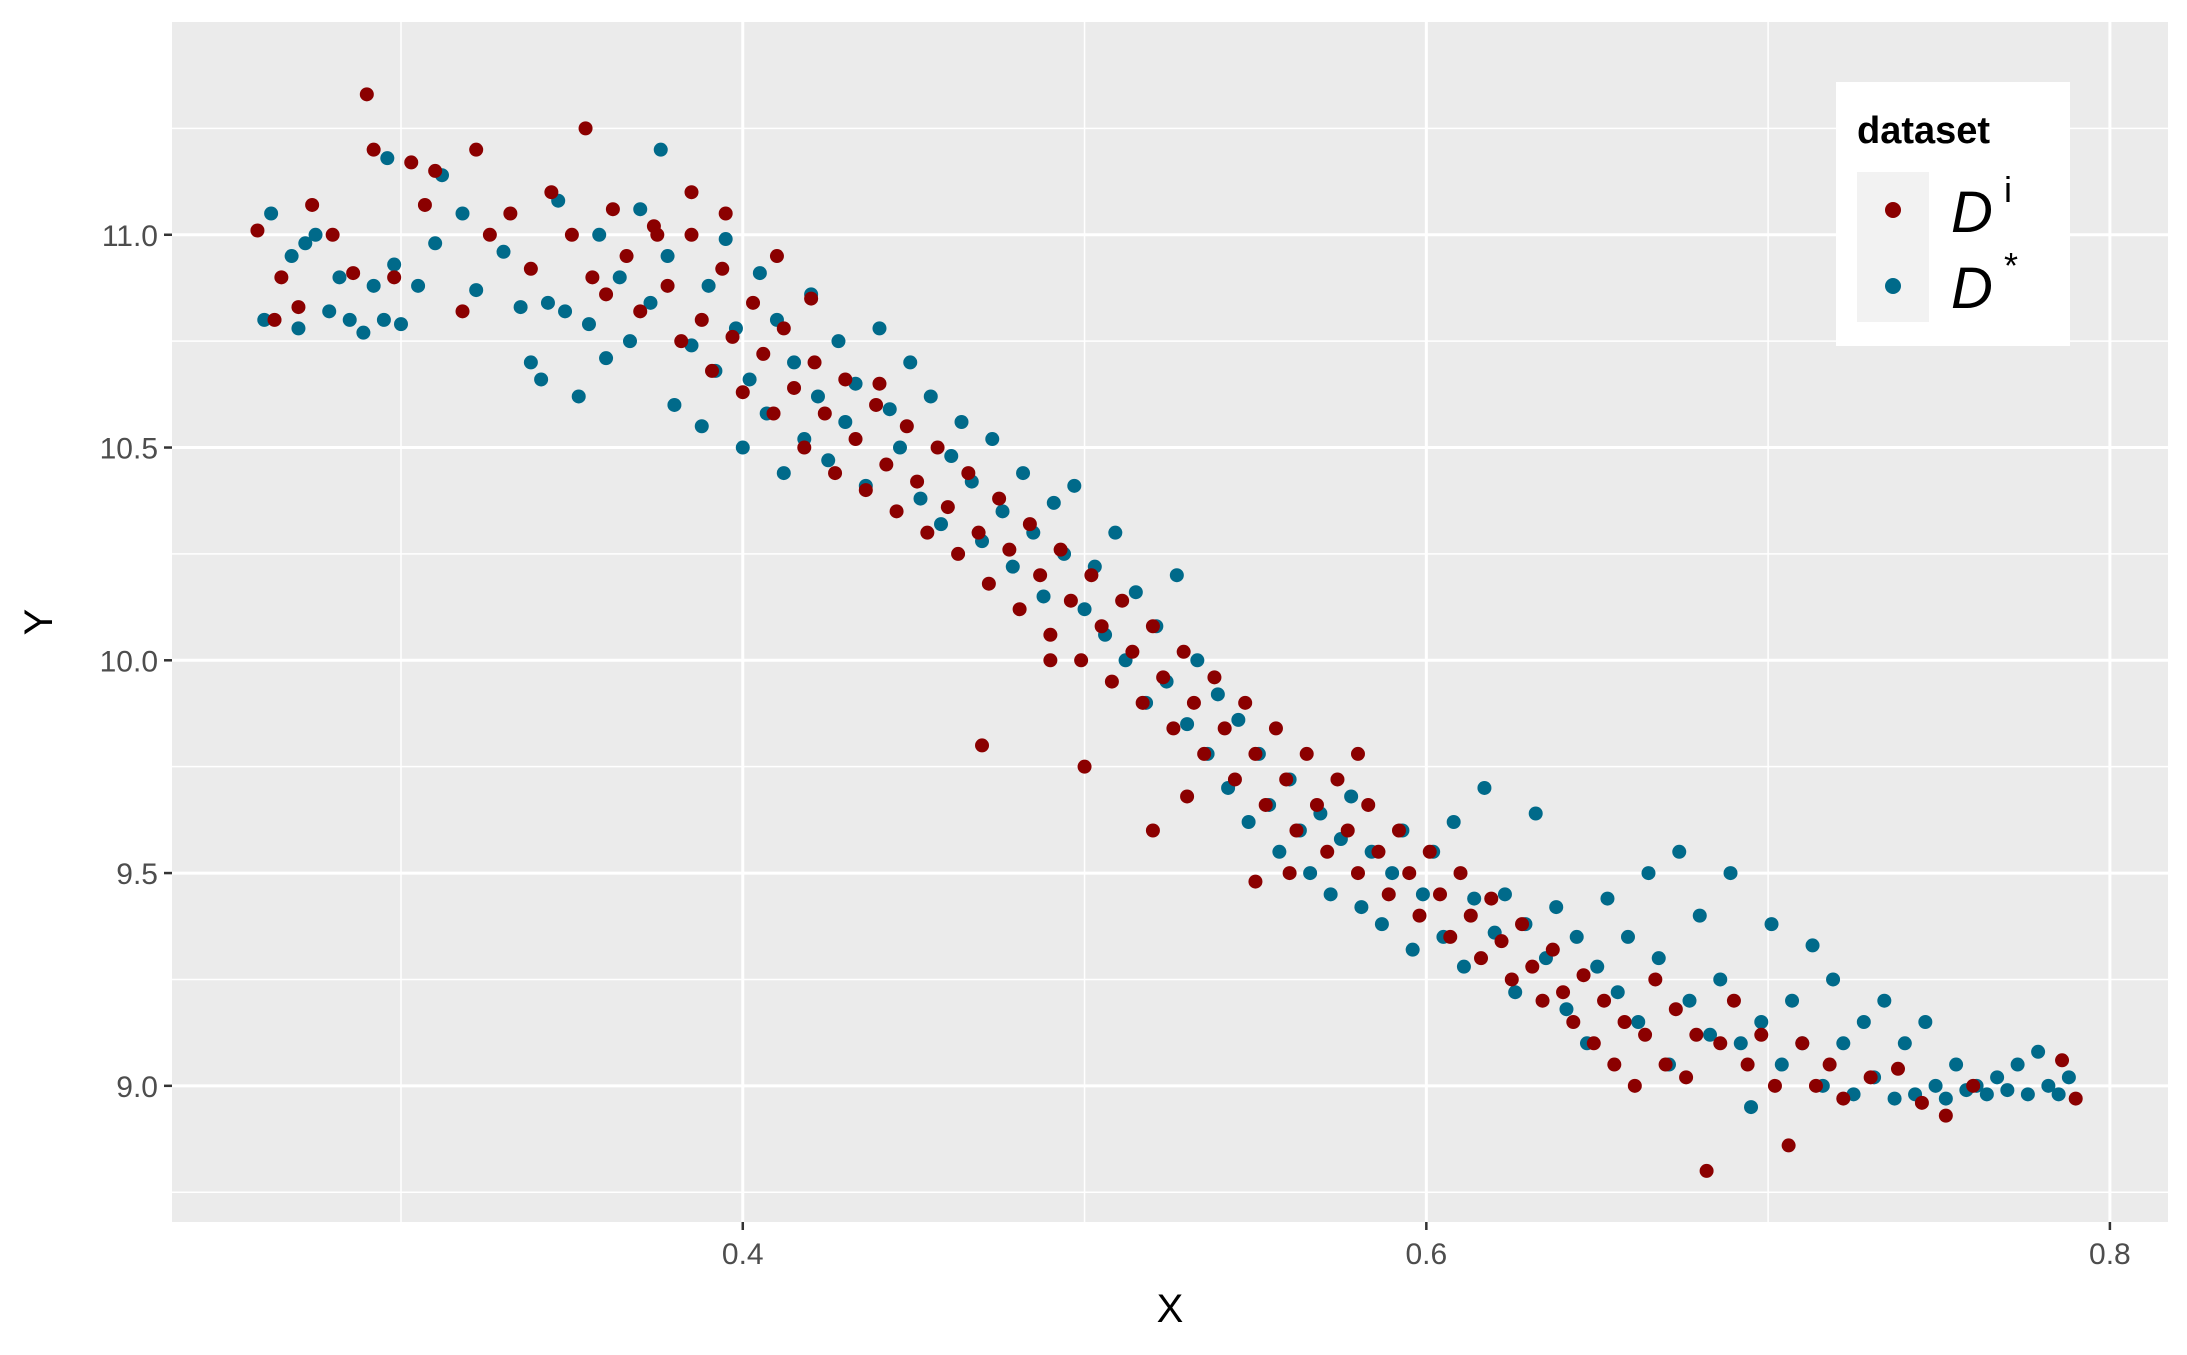 Image resolution: width=2187 pixels, height=1355 pixels. Describe the element at coordinates (2110, 1254) in the screenshot. I see `x-tick-label: 0.8` at that location.